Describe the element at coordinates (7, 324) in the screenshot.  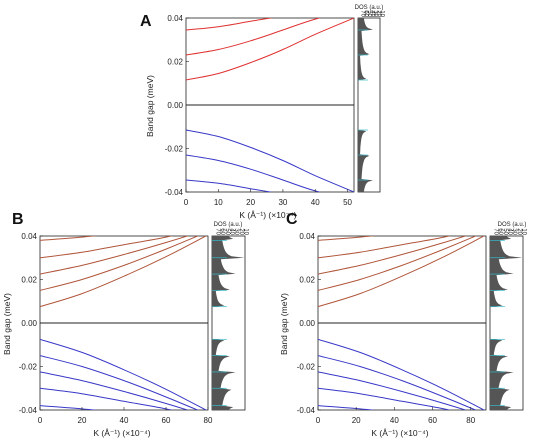
I see `panel-b-ylabel: Band gap (meV)` at that location.